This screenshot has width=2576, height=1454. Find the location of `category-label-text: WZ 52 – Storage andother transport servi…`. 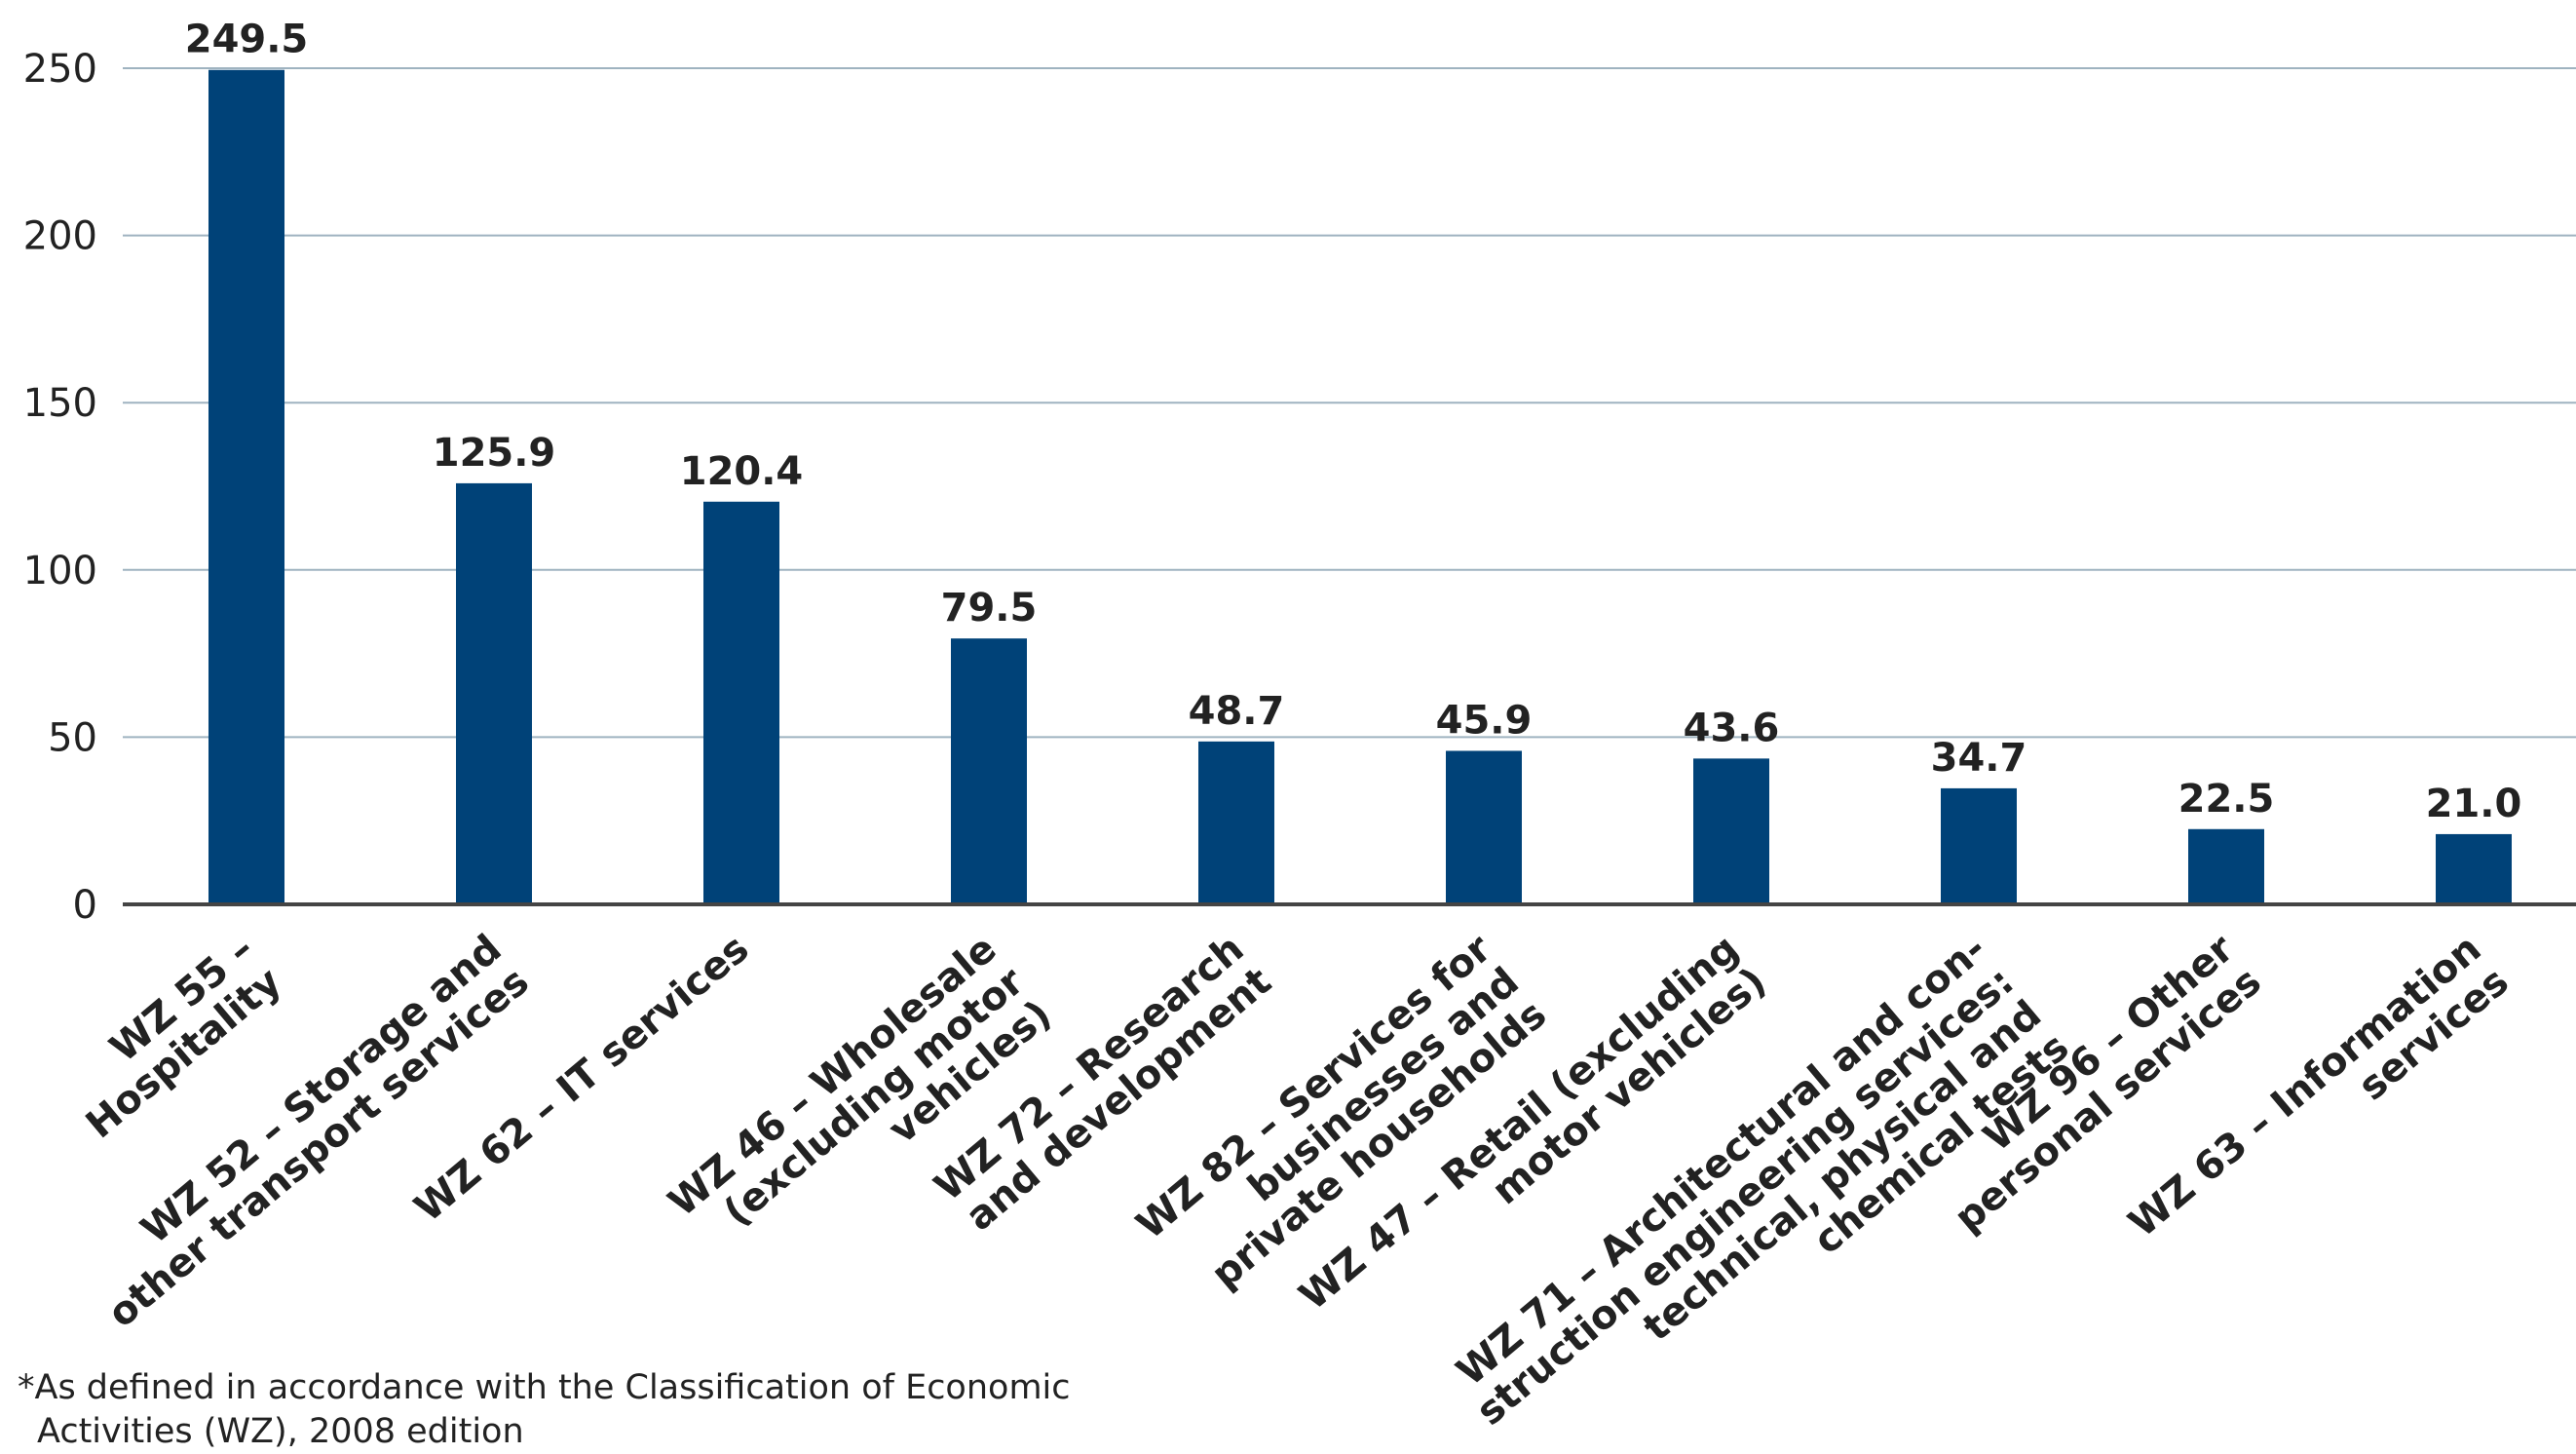

category-label-text: WZ 52 – Storage andother transport servi… is located at coordinates (305, 1131).